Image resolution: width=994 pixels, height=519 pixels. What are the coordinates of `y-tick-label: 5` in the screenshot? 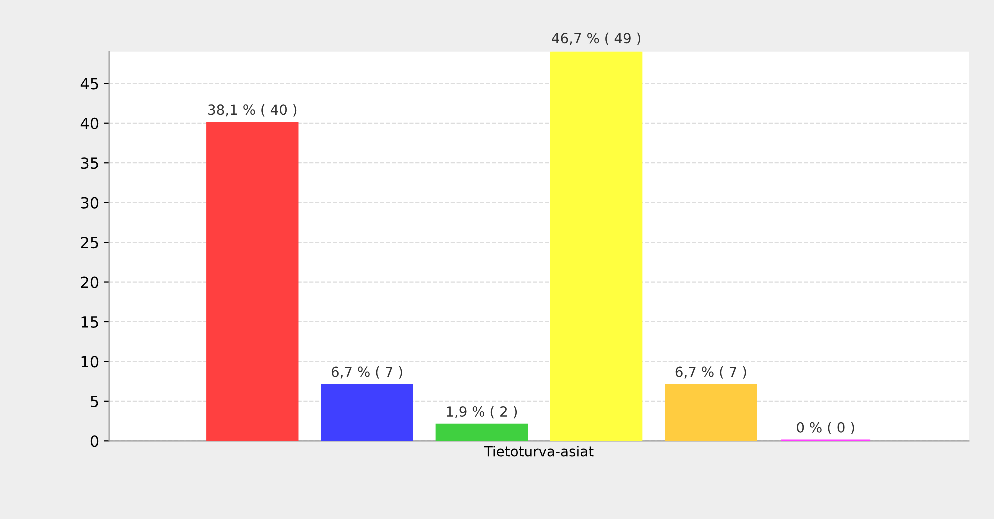 It's located at (94, 402).